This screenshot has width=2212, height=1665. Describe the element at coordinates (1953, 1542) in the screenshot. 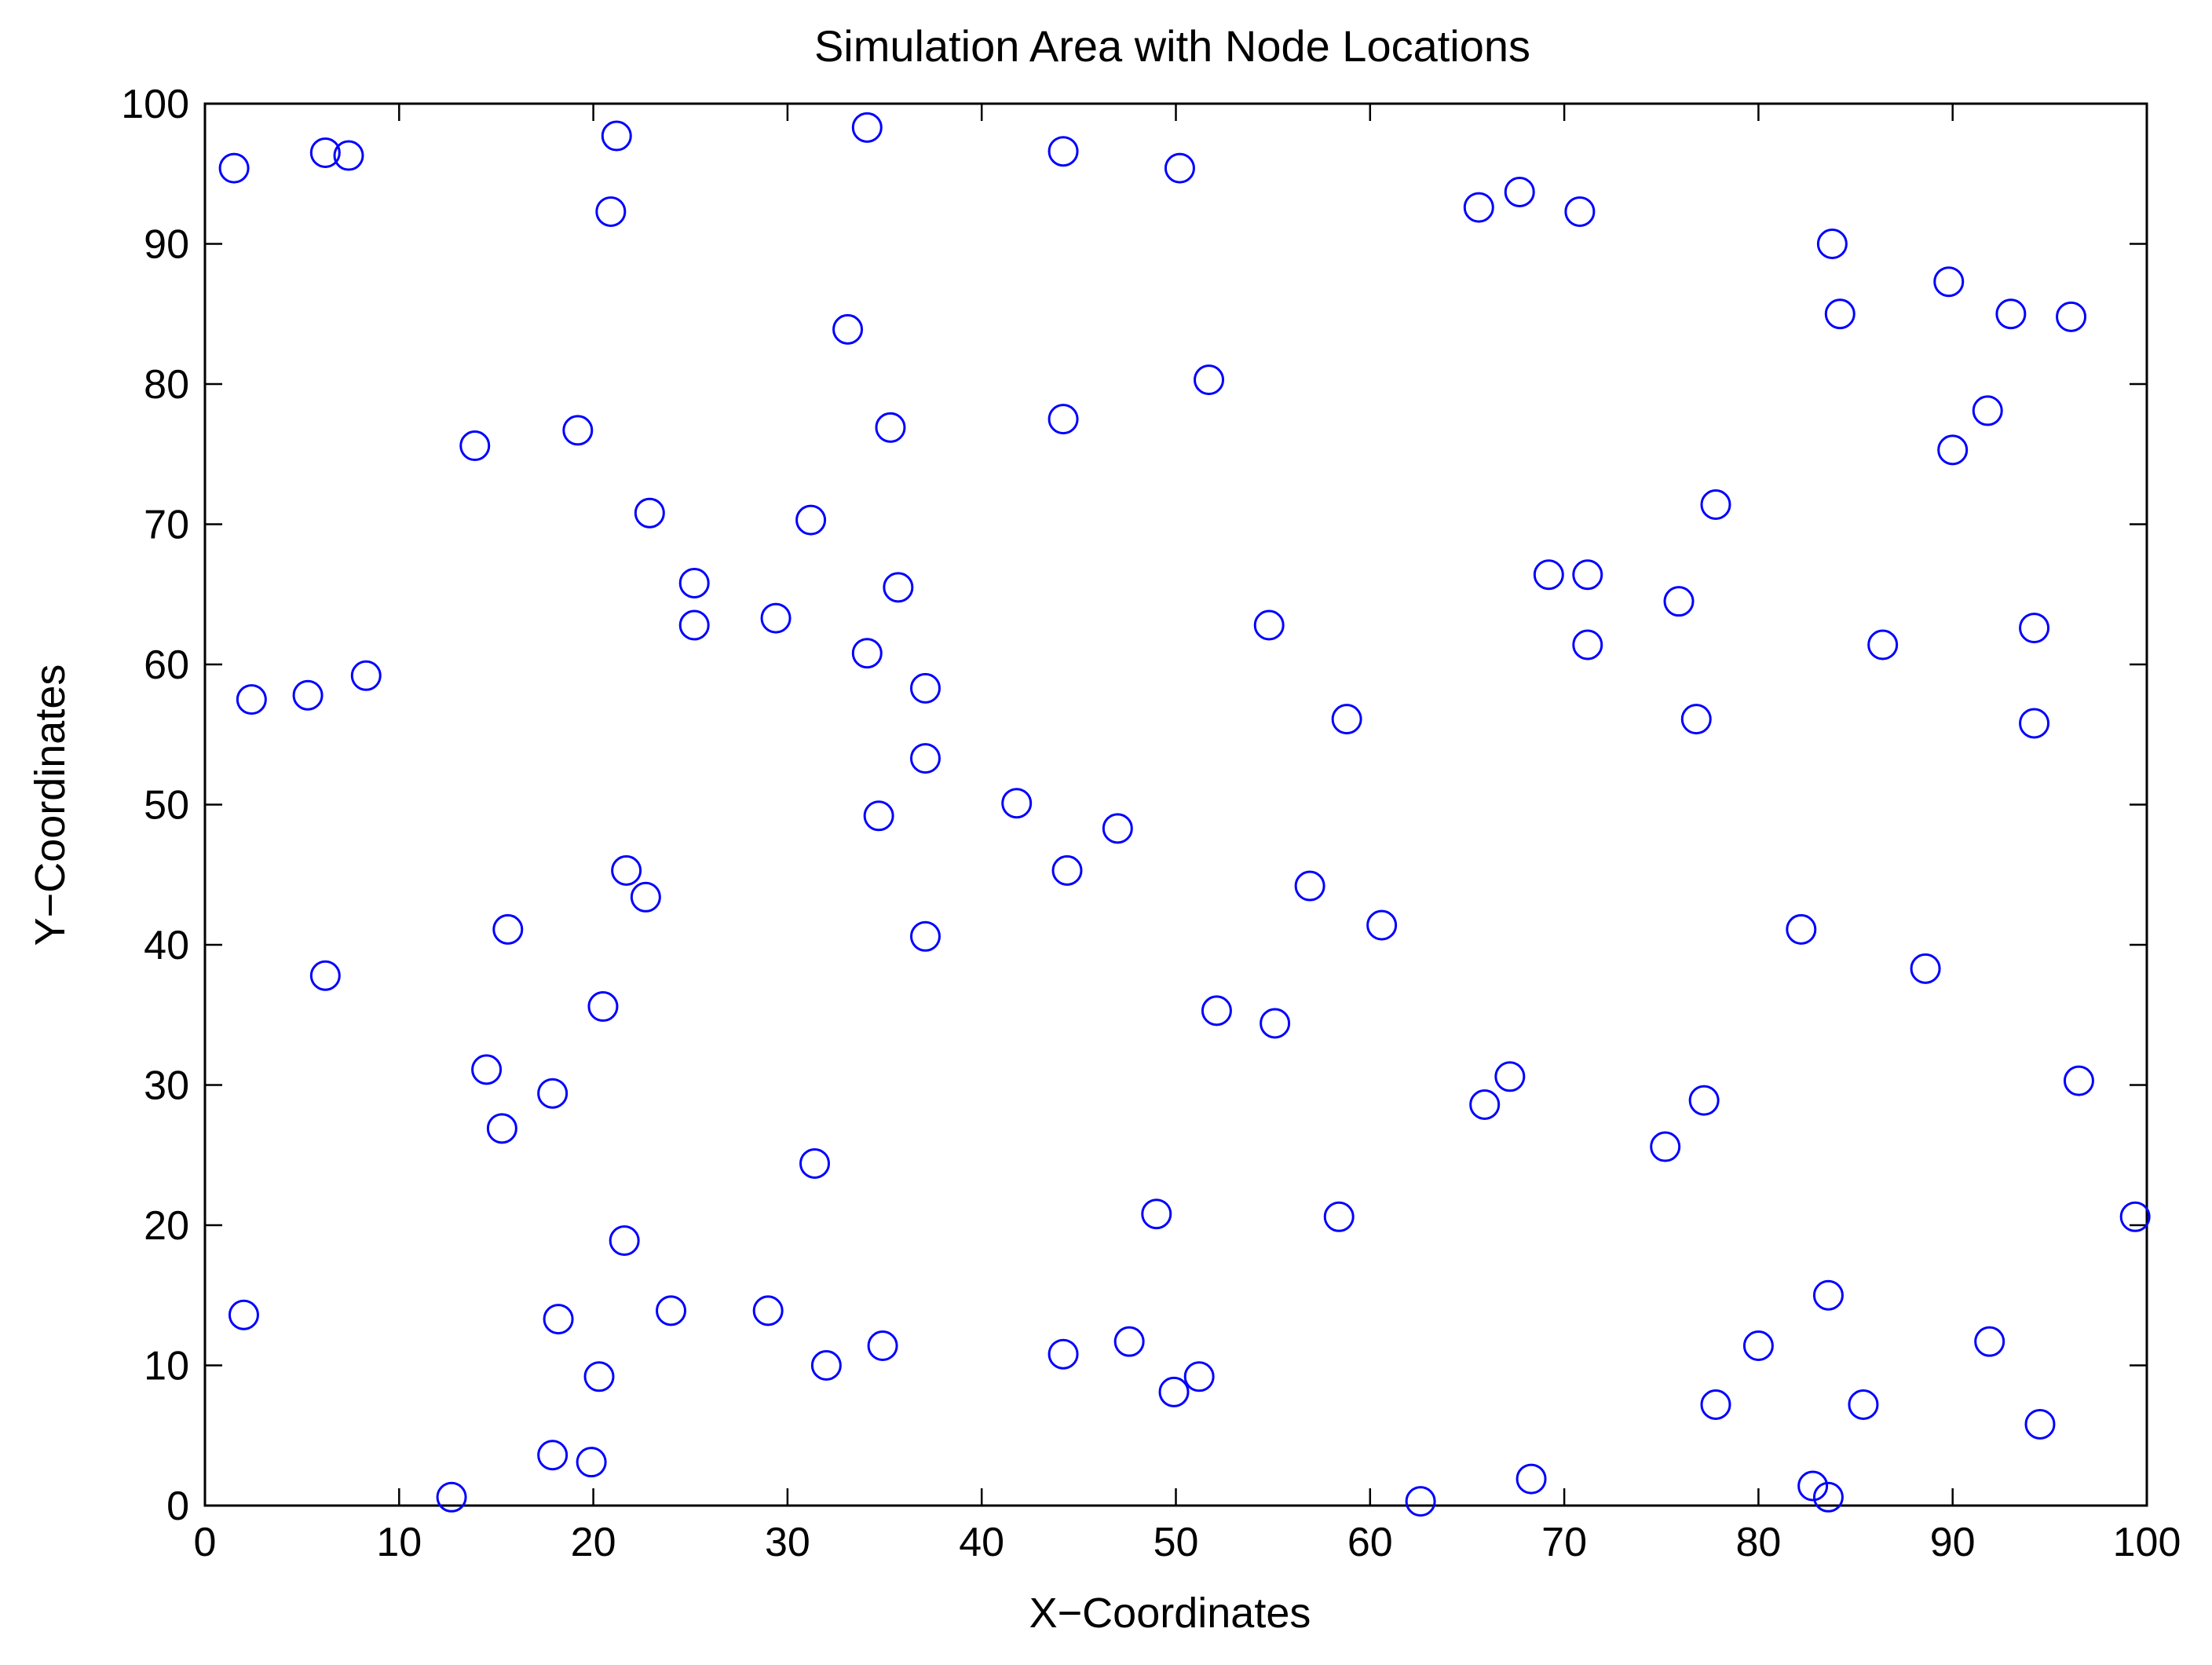

I see `x-tick-label: 90` at that location.